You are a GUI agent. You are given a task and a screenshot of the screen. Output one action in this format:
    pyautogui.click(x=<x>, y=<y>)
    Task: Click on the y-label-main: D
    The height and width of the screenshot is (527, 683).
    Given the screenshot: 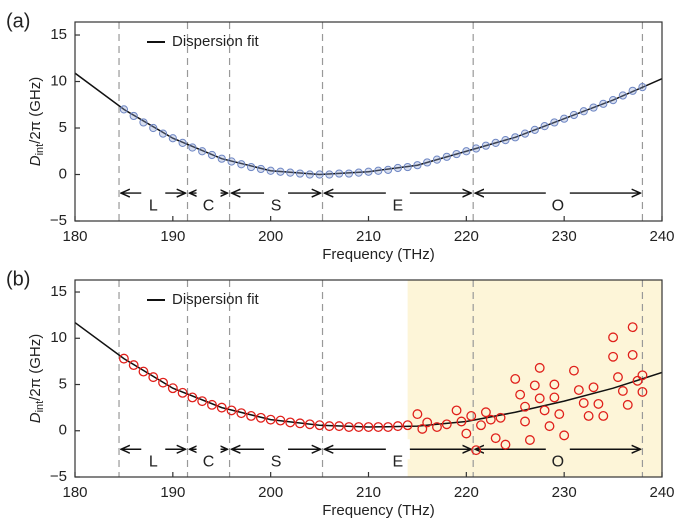 What is the action you would take?
    pyautogui.click(x=35, y=160)
    